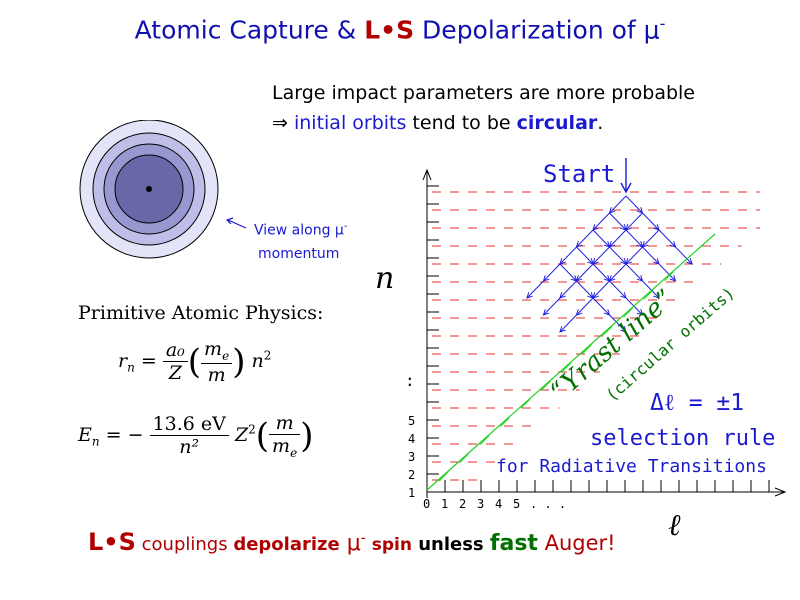 This screenshot has width=800, height=600. Describe the element at coordinates (388, 545) in the screenshot. I see `bottom-spin: spin` at that location.